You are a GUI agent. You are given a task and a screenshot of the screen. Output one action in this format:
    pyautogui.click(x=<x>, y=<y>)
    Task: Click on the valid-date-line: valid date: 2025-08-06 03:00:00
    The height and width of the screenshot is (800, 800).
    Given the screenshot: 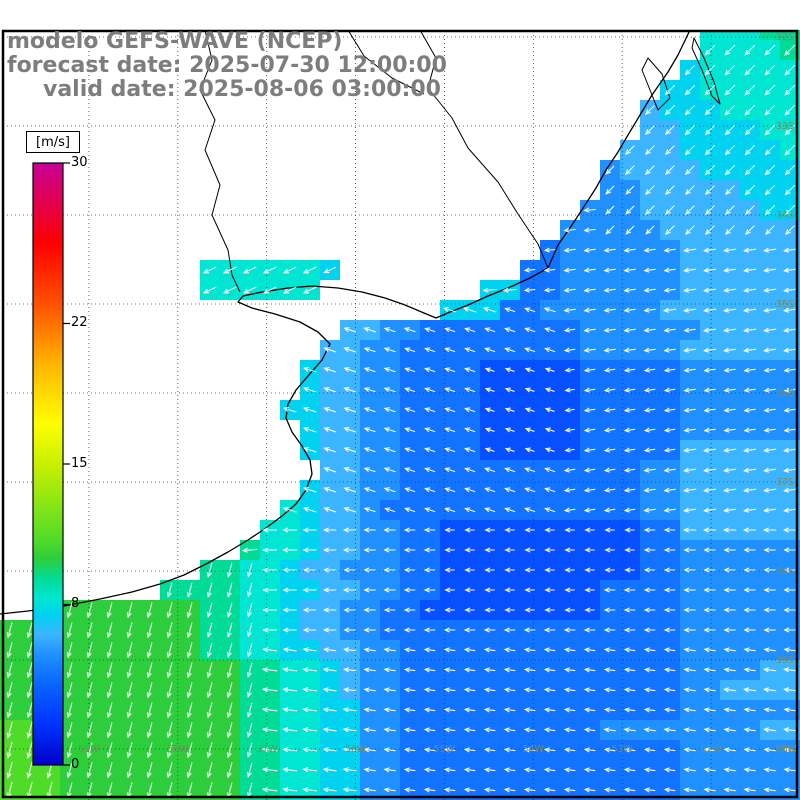 What is the action you would take?
    pyautogui.click(x=242, y=89)
    